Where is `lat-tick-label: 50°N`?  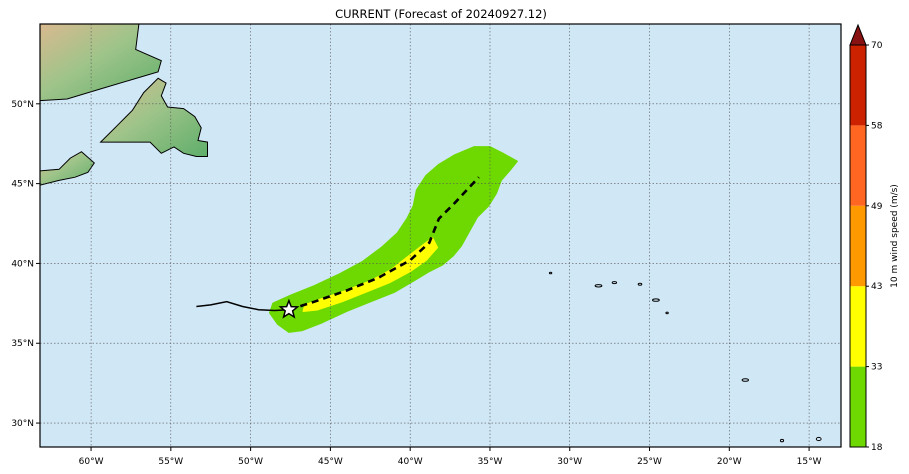
lat-tick-label: 50°N is located at coordinates (22, 105).